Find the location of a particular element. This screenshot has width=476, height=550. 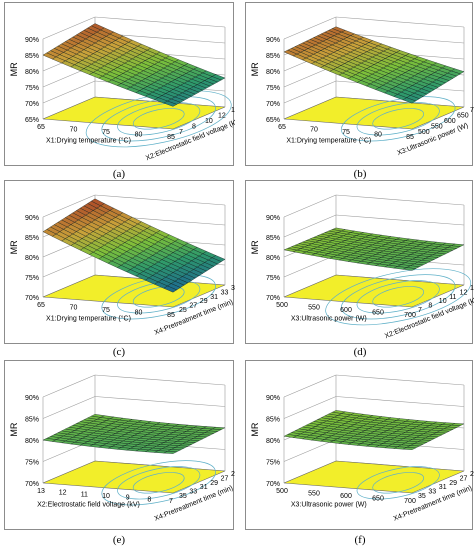

x-tick-label: 85 is located at coordinates (171, 315).